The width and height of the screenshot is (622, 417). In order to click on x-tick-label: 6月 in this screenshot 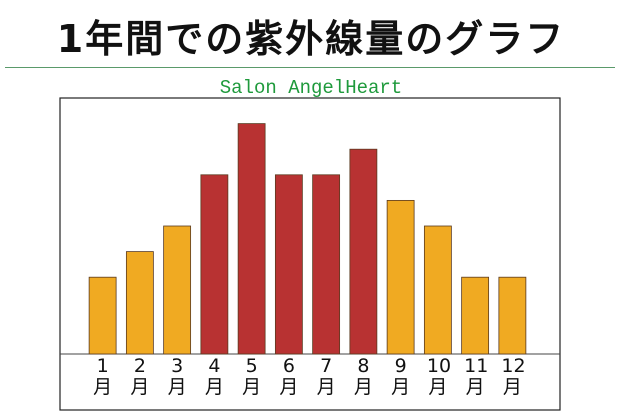, I will do `click(289, 376)`.